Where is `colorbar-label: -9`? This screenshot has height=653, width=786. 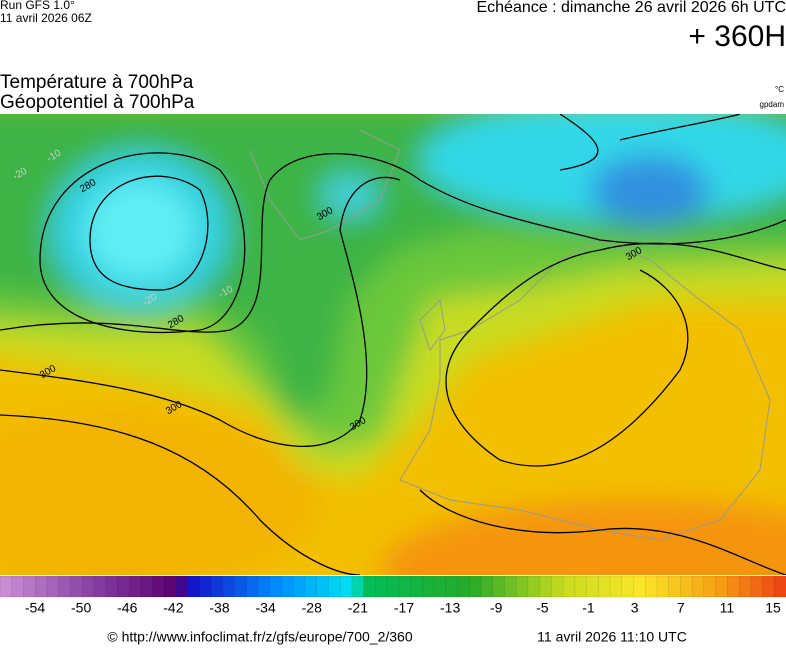 colorbar-label: -9 is located at coordinates (496, 608).